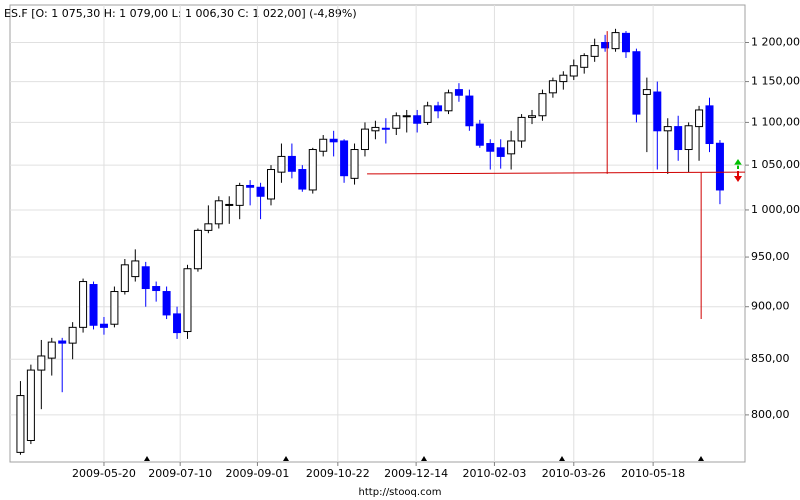 This screenshot has width=800, height=500. Describe the element at coordinates (775, 164) in the screenshot. I see `y-tick-label: 1 050,00` at that location.